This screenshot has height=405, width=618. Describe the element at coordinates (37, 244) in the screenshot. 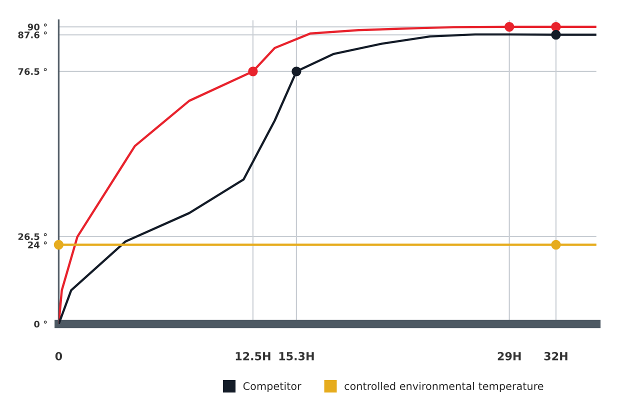

I see `y-tick-label: 24 °` at that location.